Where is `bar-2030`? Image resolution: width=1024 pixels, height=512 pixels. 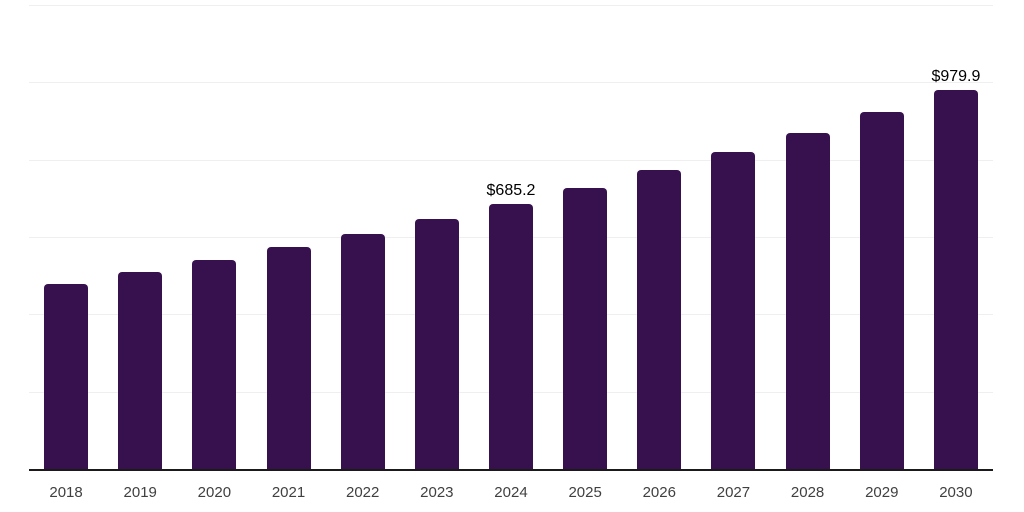 bar-2030 is located at coordinates (955, 279).